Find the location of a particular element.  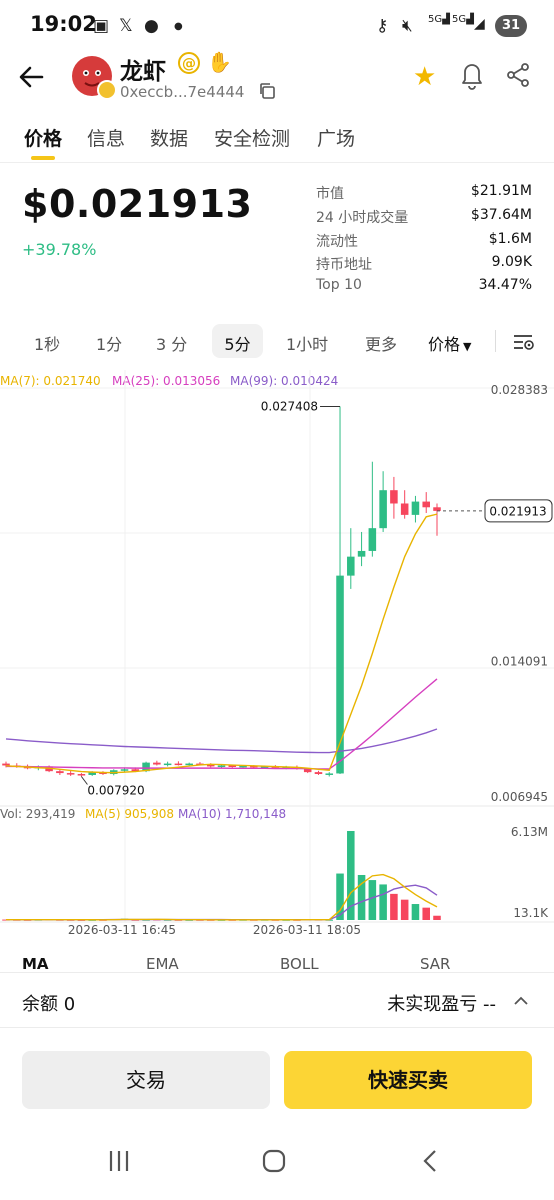

quick-trade-button: 快速买卖 is located at coordinates (408, 1080).